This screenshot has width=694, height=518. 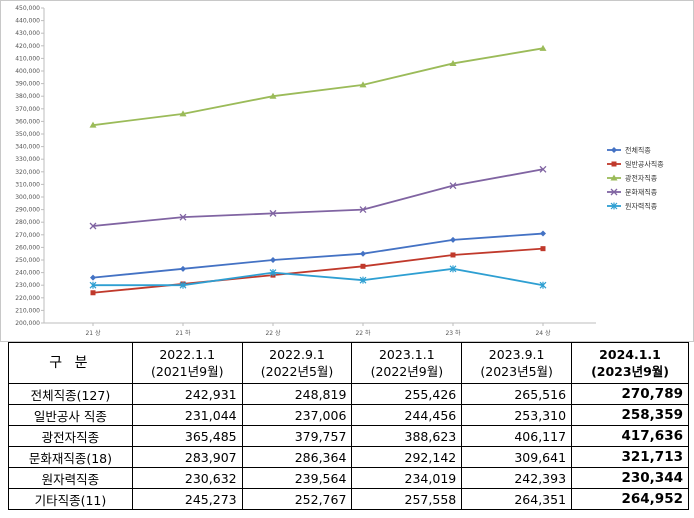 I want to click on header-col-5-survey: (2023년9월), so click(x=630, y=371).